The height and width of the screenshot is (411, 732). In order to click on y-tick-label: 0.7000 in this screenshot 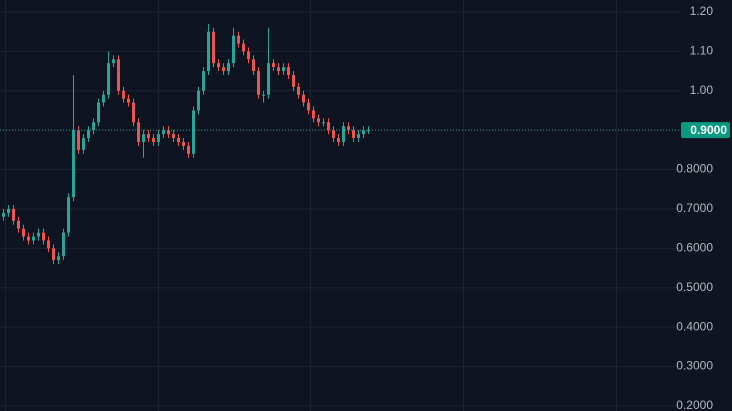, I will do `click(694, 208)`.